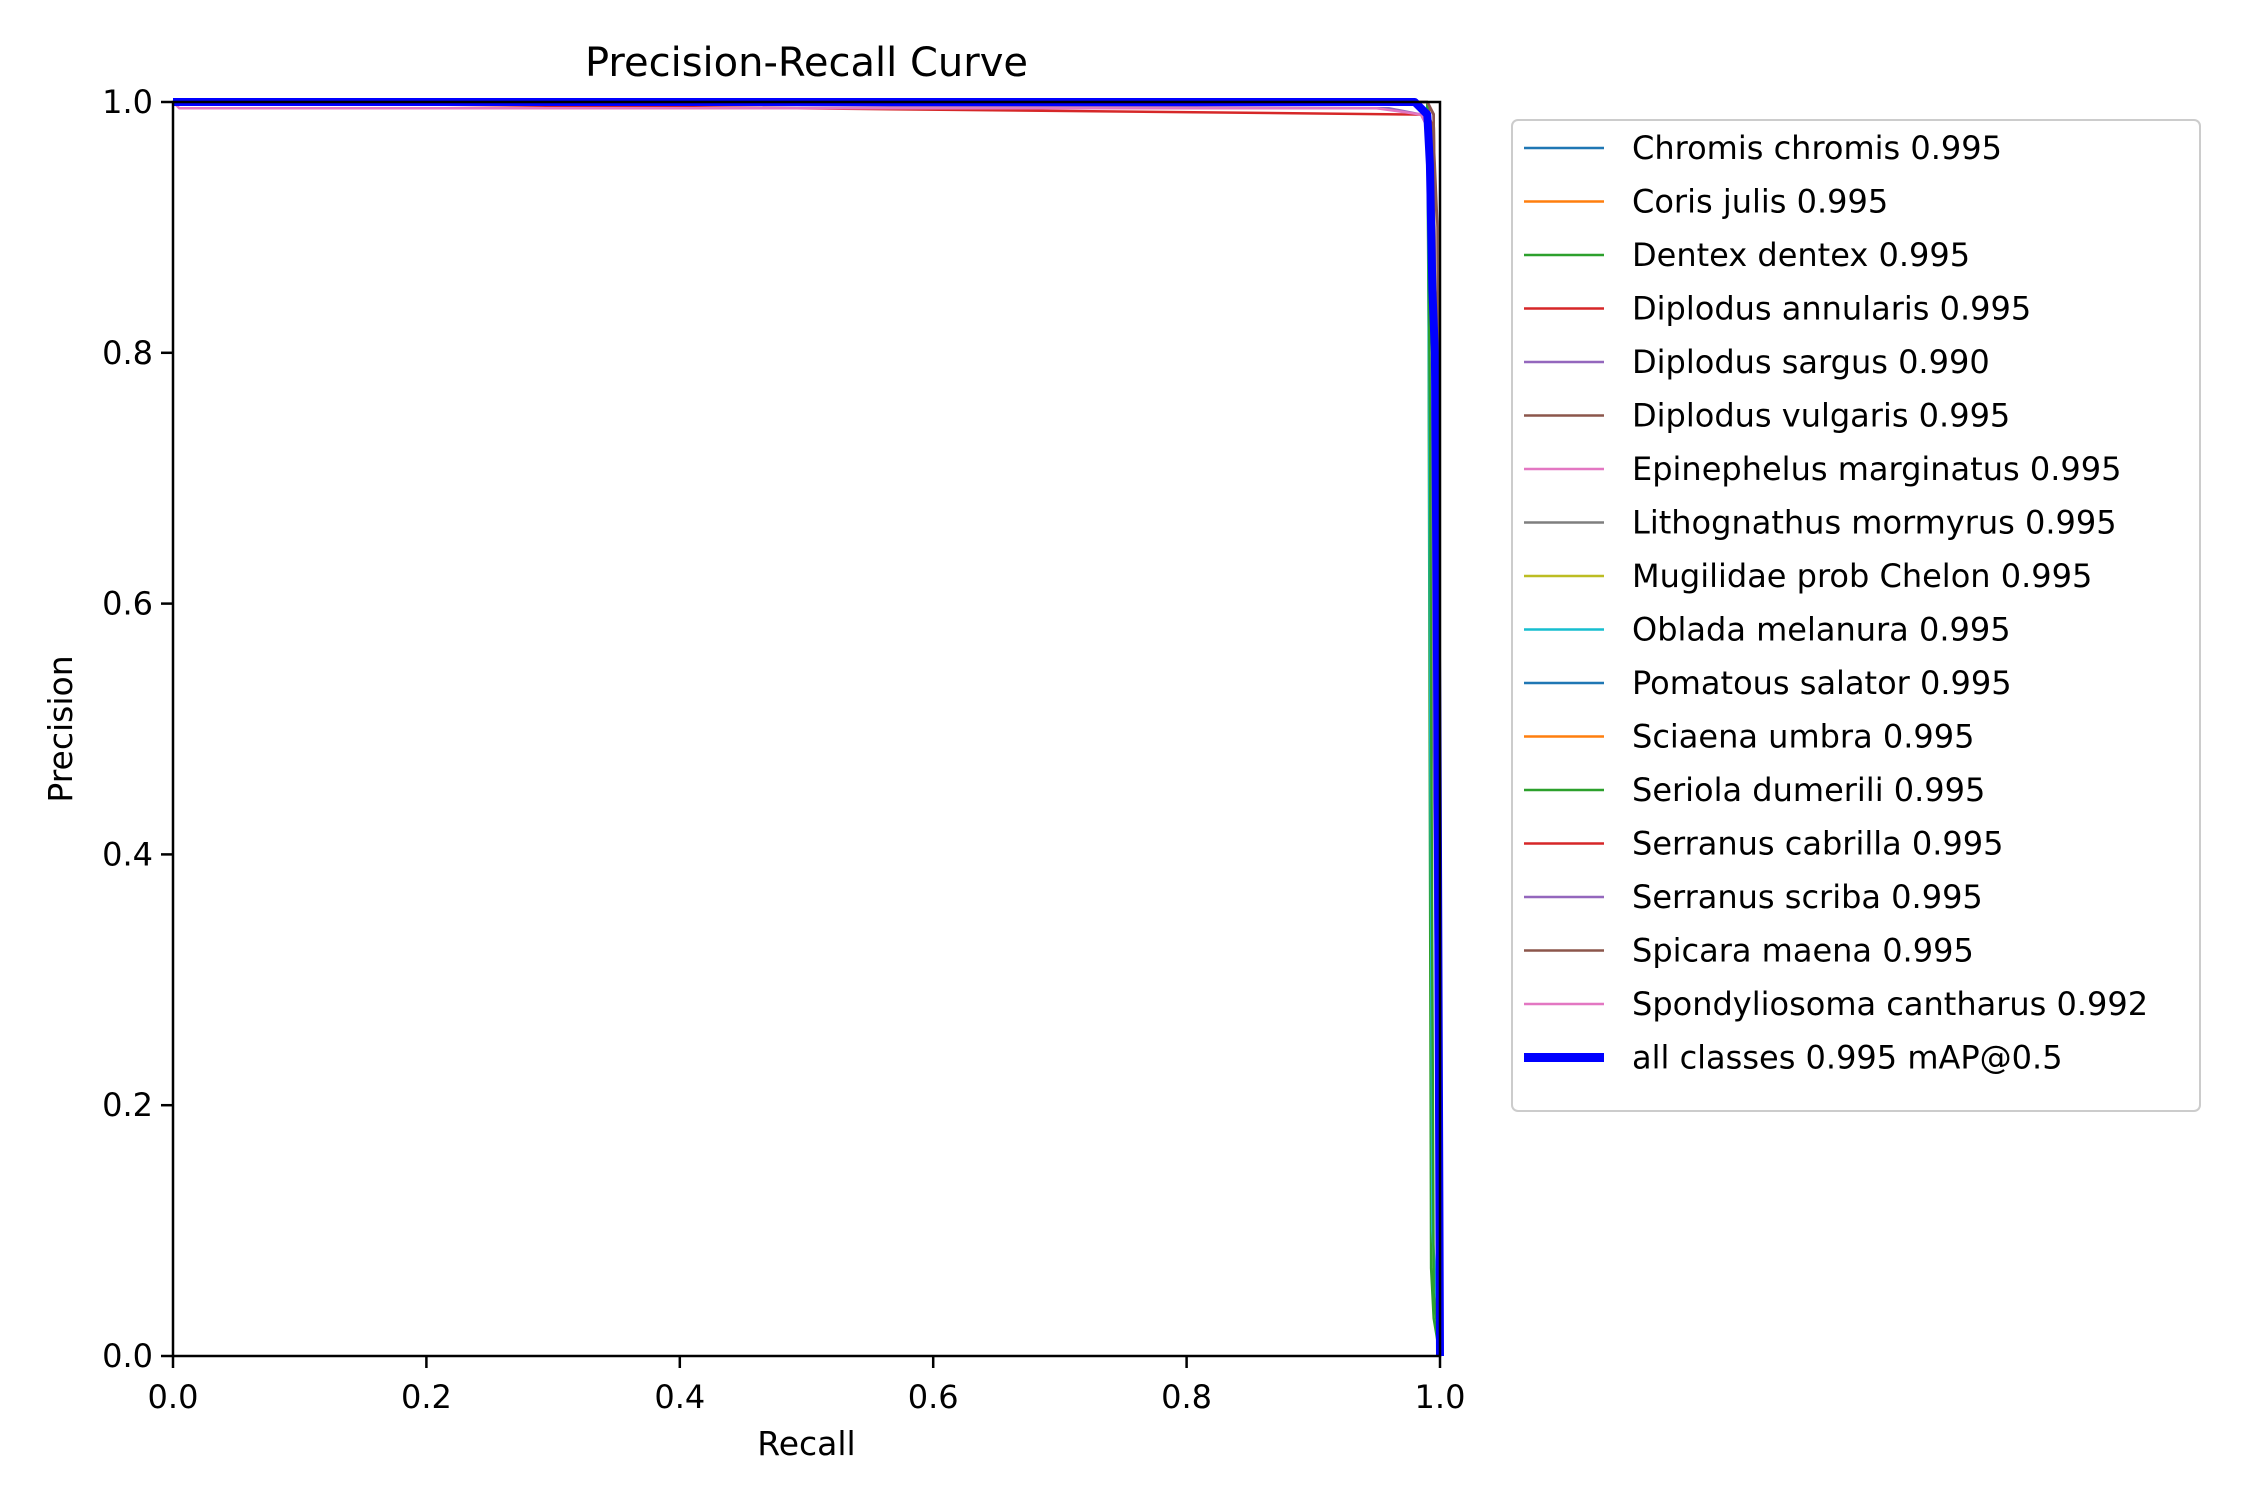  What do you see at coordinates (1874, 523) in the screenshot?
I see `legend-label-7: Lithognathus mormyrus 0.995` at bounding box center [1874, 523].